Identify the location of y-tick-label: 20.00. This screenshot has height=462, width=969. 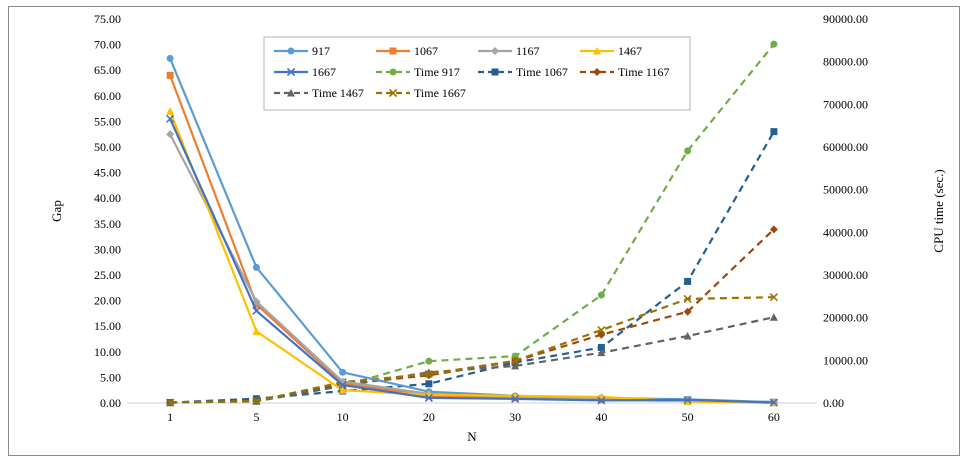
(107, 301).